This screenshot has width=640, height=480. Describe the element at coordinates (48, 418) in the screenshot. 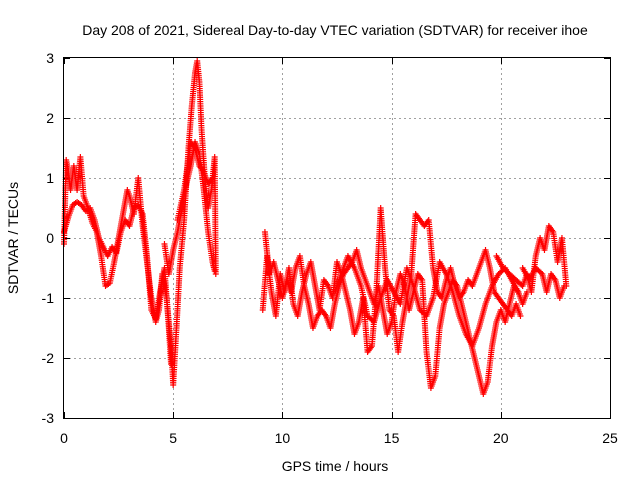

I see `y-tick-label: -3` at that location.